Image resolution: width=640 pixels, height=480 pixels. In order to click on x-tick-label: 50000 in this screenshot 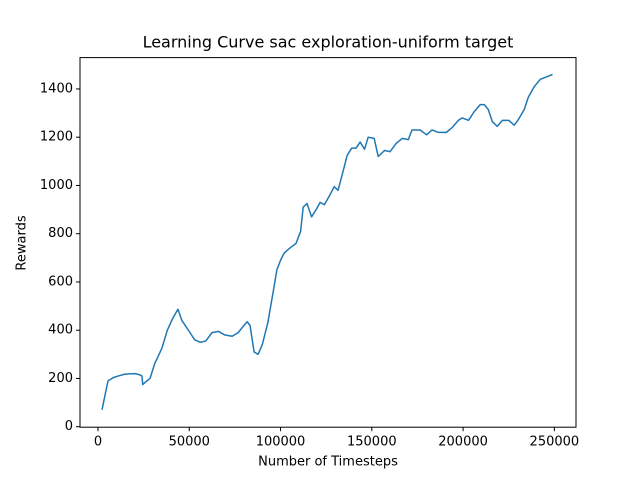, I will do `click(189, 442)`.